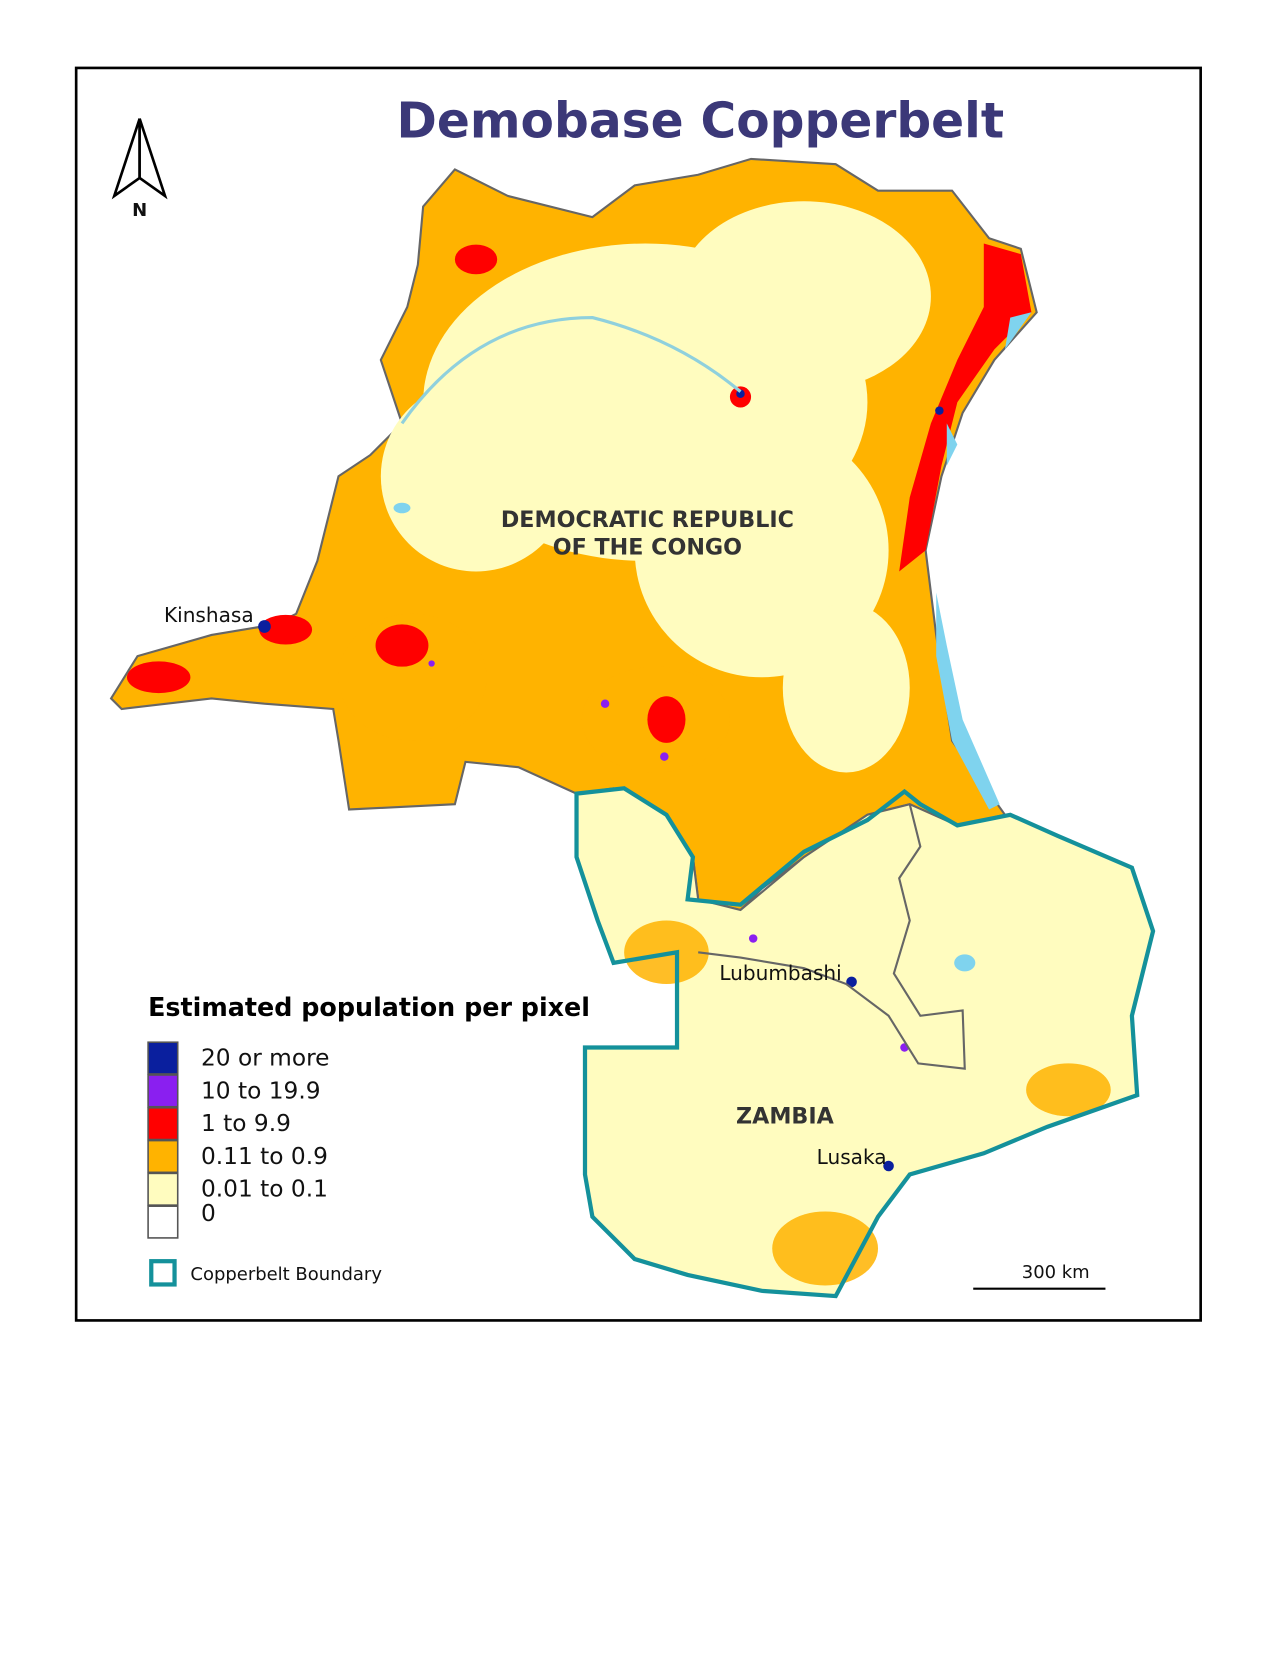 This screenshot has height=1656, width=1280. Describe the element at coordinates (647, 548) in the screenshot. I see `country-label: OF THE CONGO` at that location.